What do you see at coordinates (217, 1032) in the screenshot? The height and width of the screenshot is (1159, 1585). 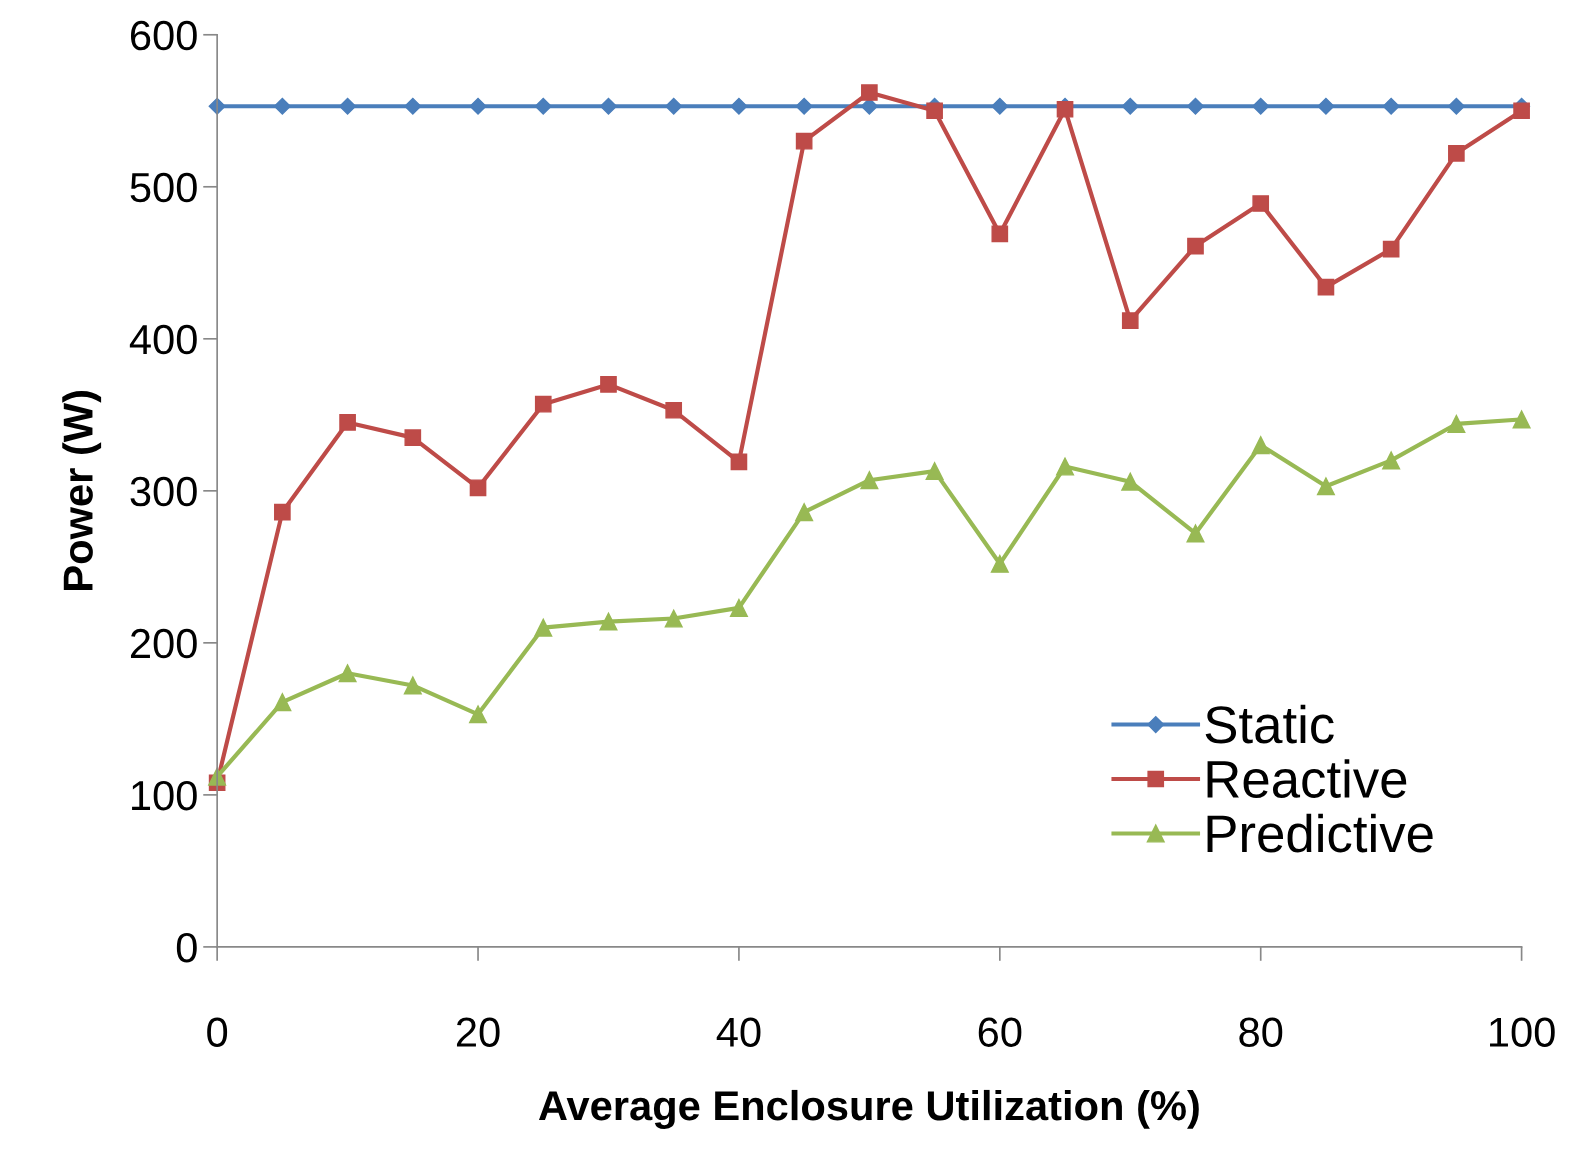 I see `x-tick-label: 0` at bounding box center [217, 1032].